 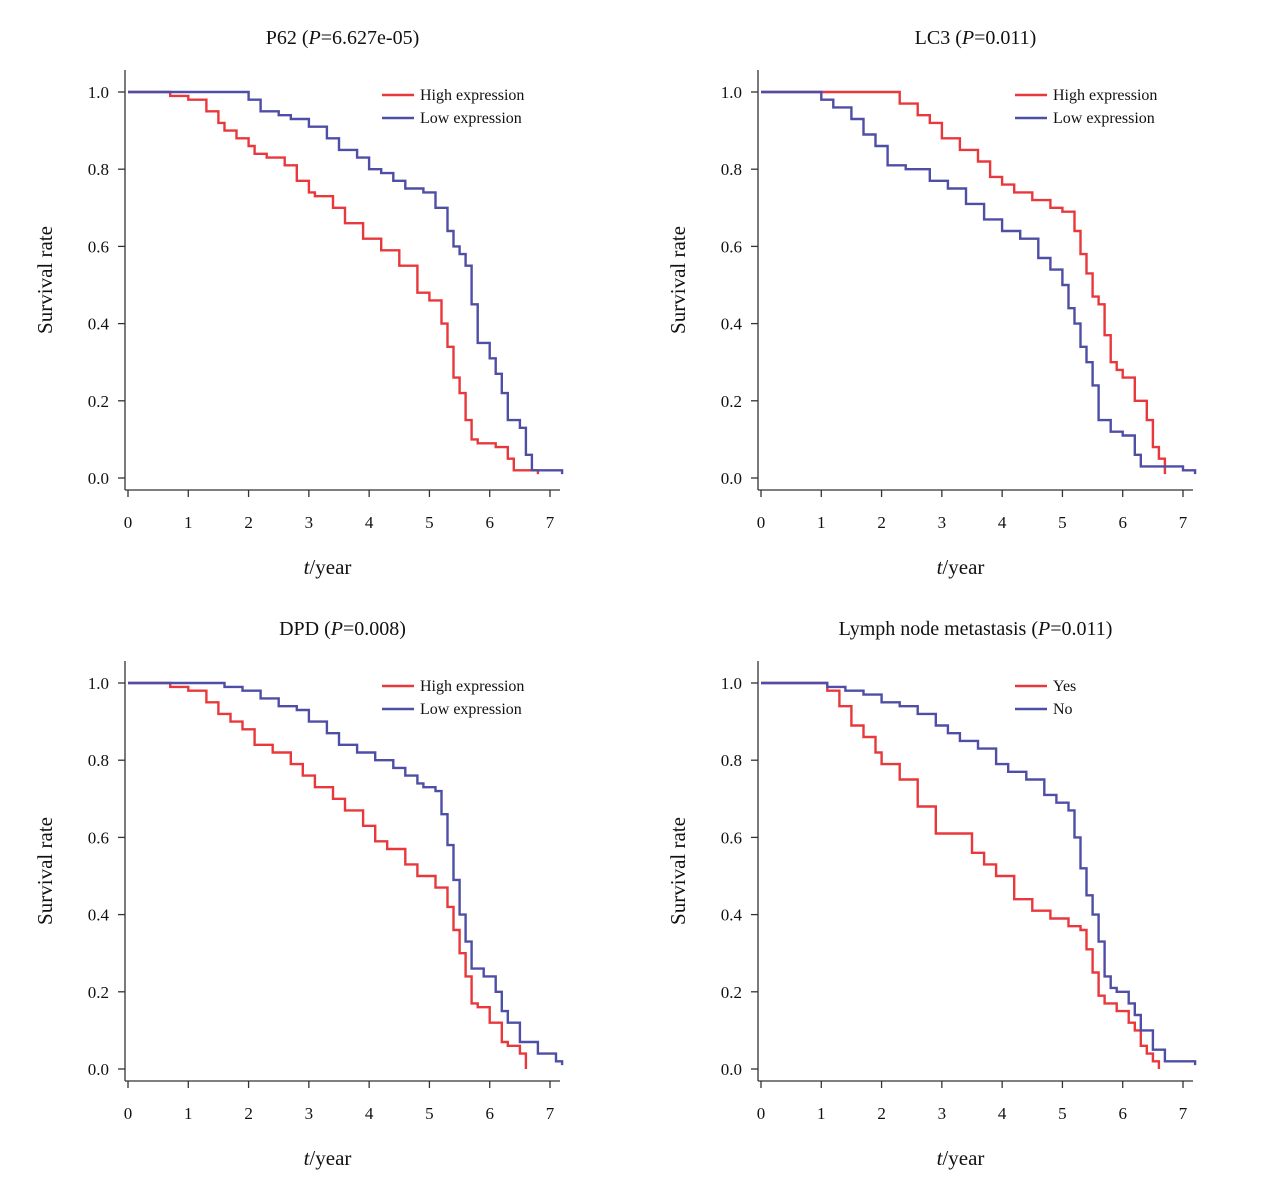 I want to click on legend-label: No, so click(x=1063, y=709).